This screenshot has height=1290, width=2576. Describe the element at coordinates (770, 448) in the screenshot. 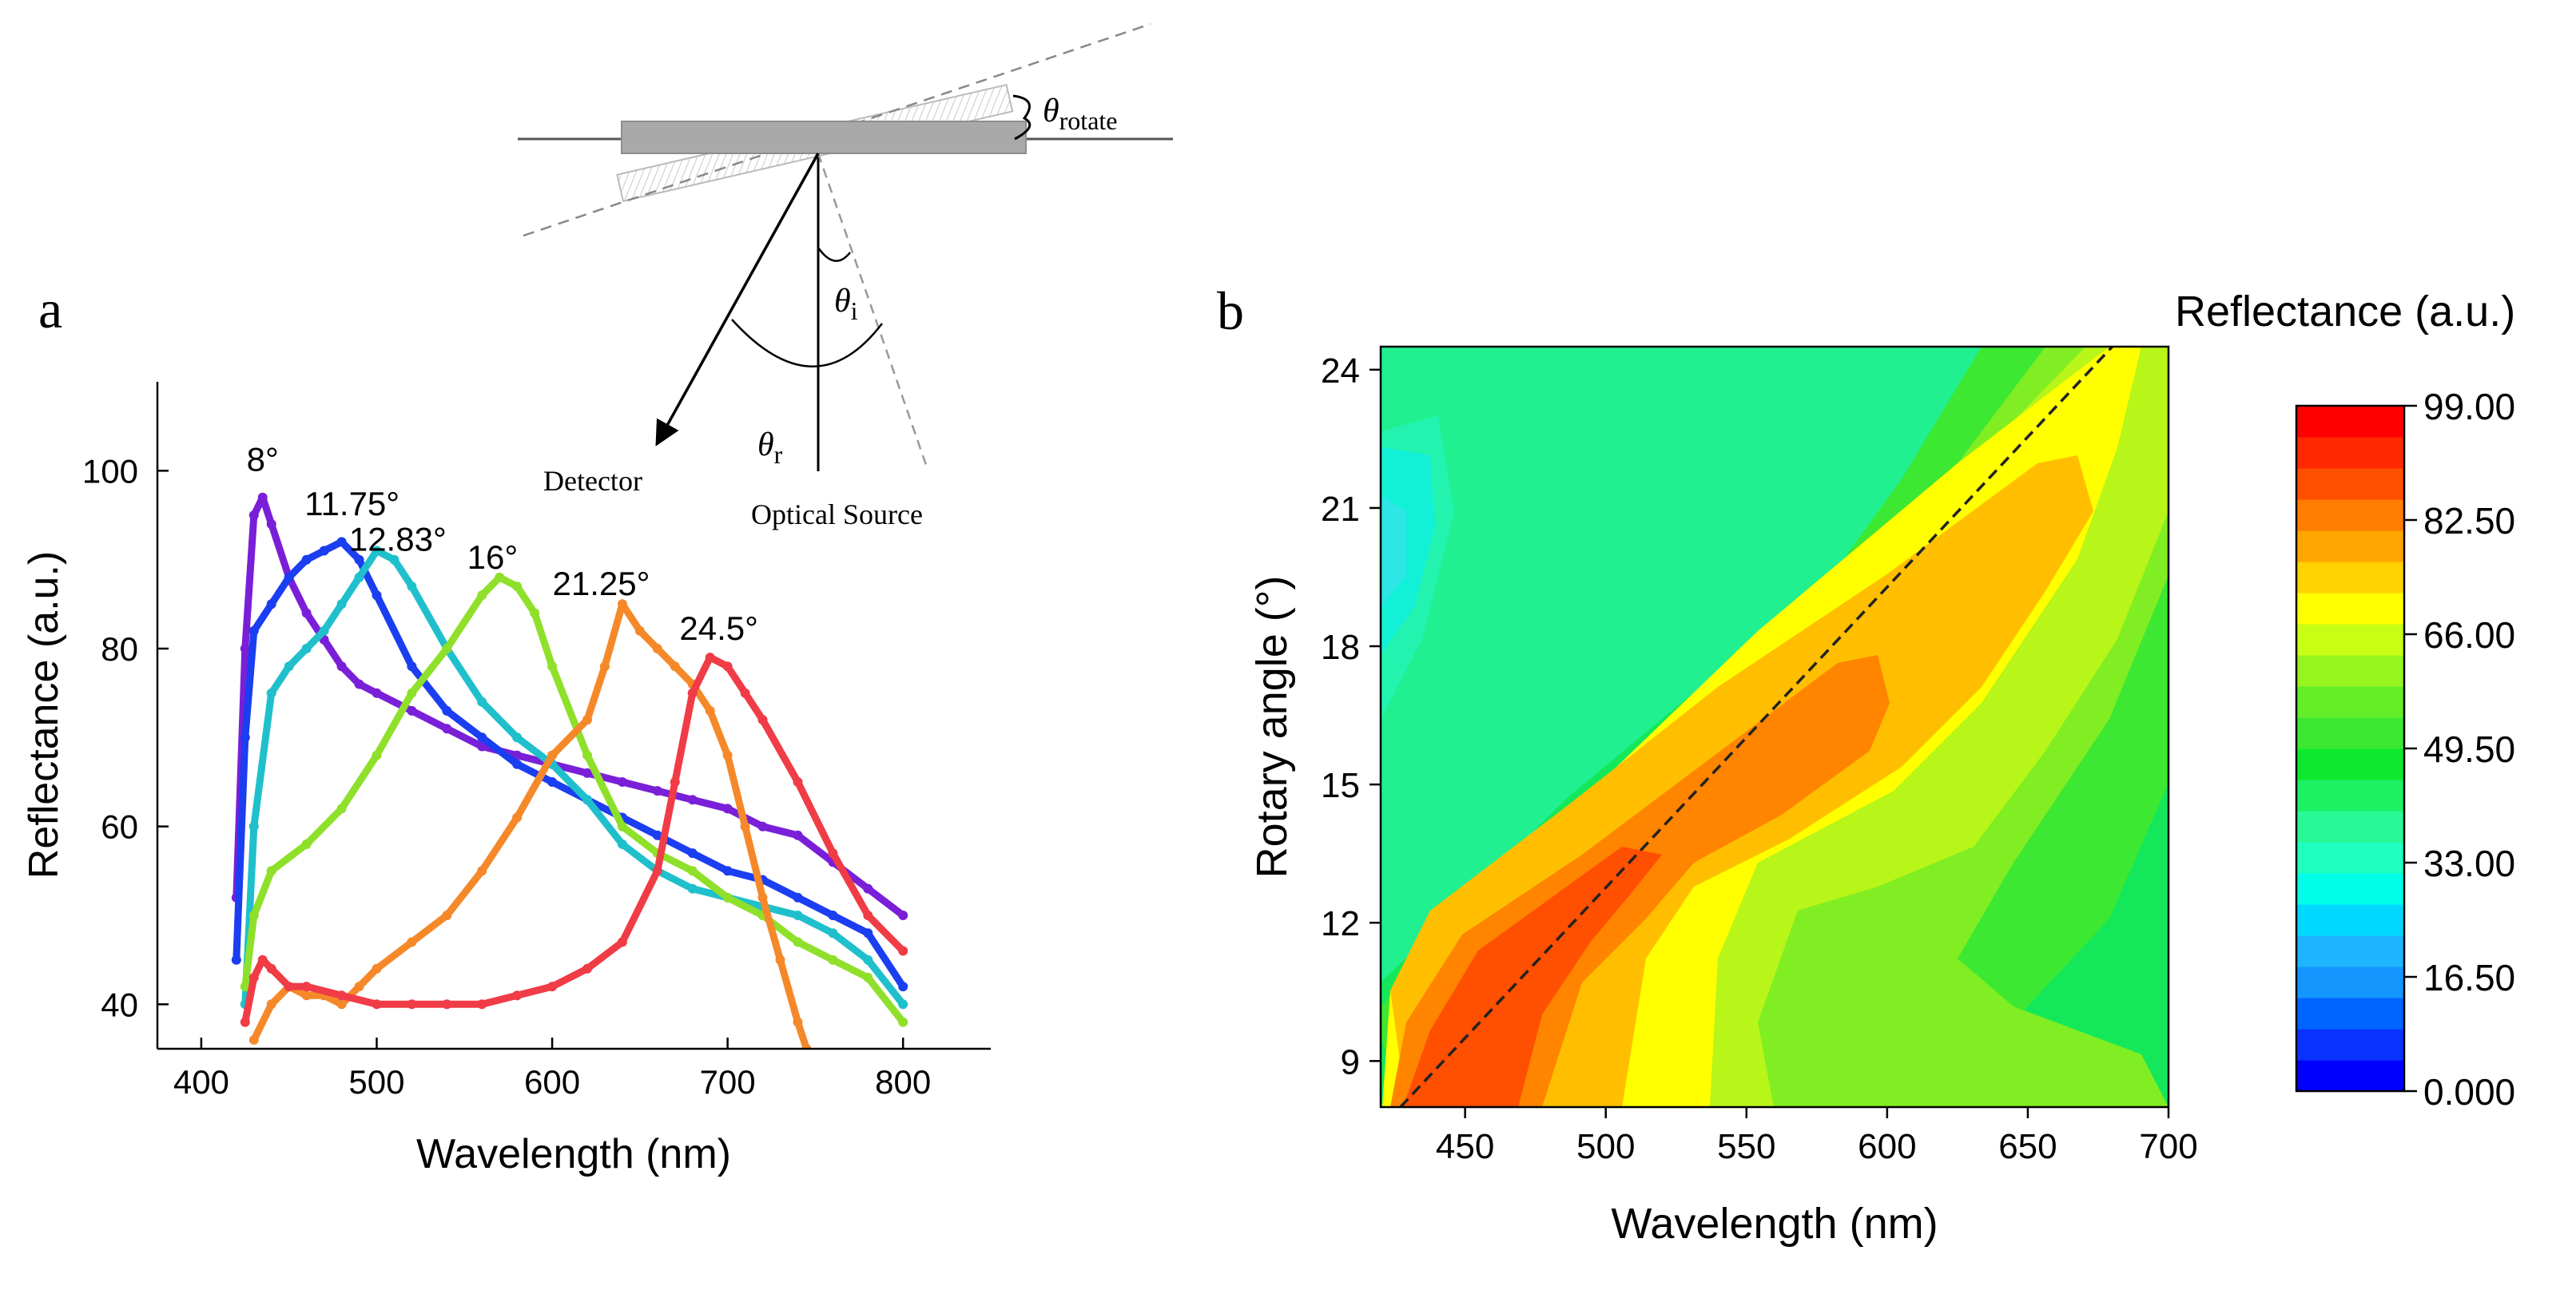

I see `theta-r-label: θr` at that location.